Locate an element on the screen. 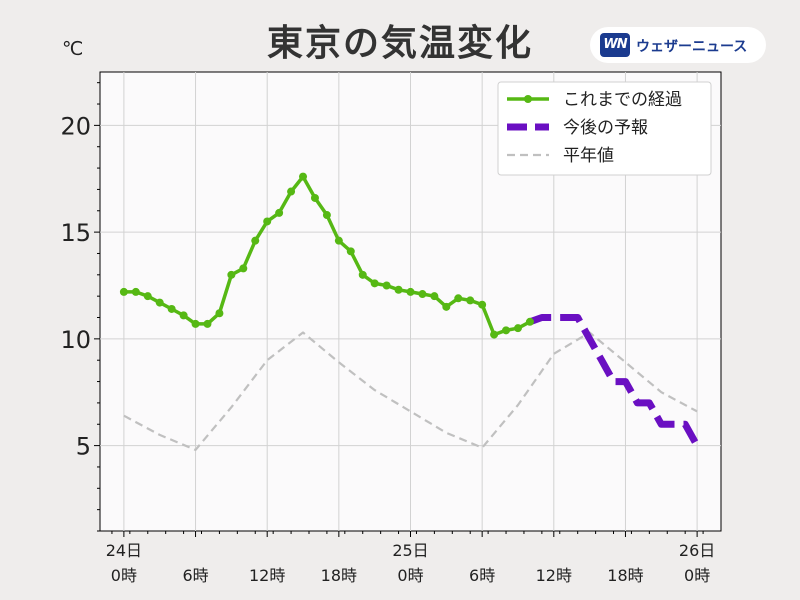 The height and width of the screenshot is (600, 800). chart-title: 東京の気温変化 is located at coordinates (399, 43).